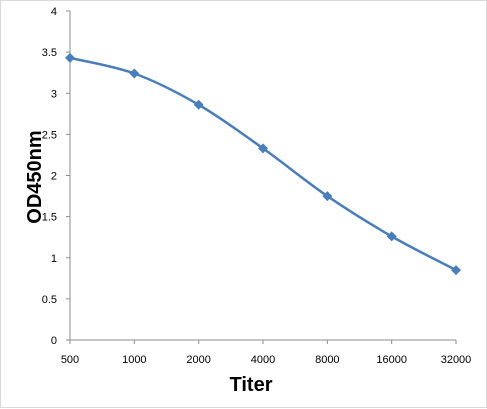 Image resolution: width=487 pixels, height=409 pixels. What do you see at coordinates (456, 360) in the screenshot?
I see `x-tick-label: 32000` at bounding box center [456, 360].